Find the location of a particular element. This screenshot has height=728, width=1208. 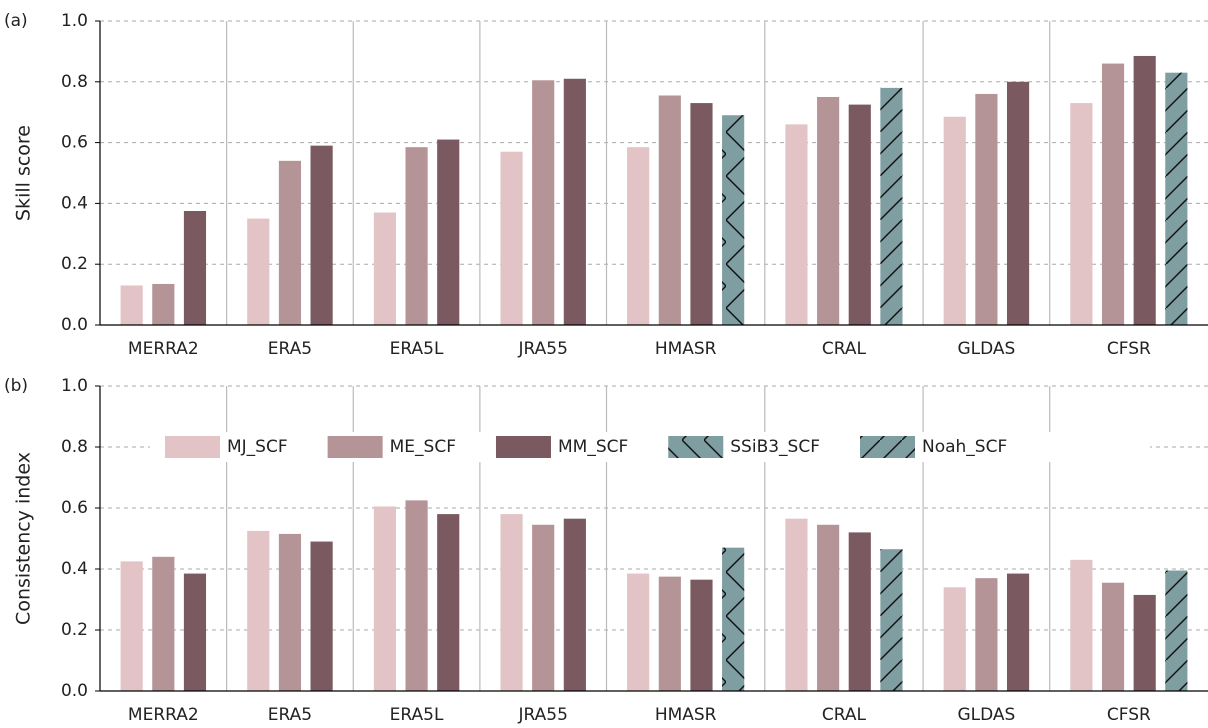

legend-background is located at coordinates (650, 447).